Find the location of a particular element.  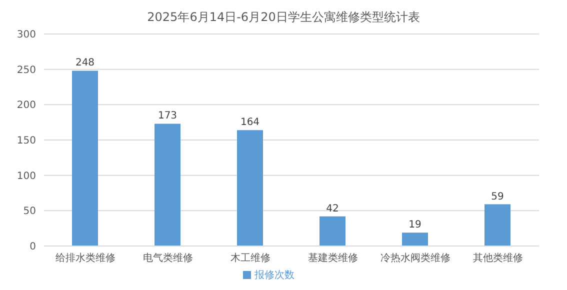

data-label: 164 is located at coordinates (250, 122).